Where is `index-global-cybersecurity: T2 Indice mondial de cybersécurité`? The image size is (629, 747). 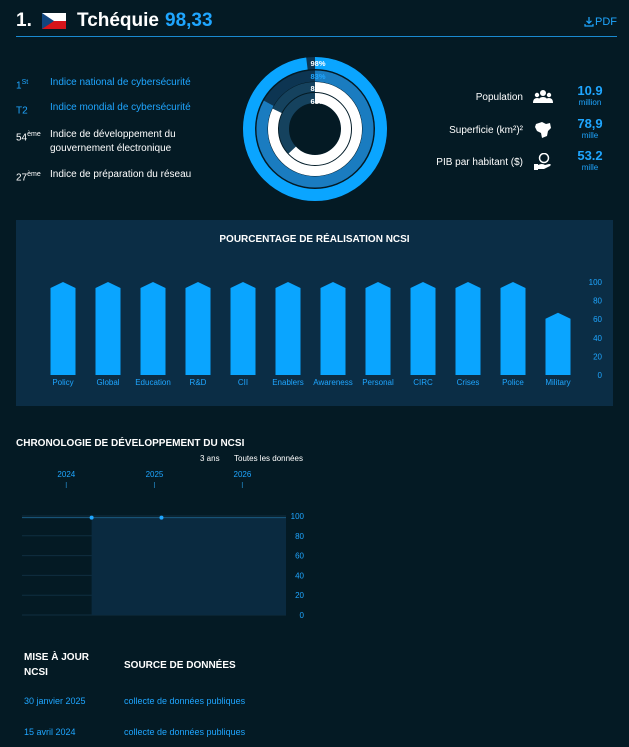 index-global-cybersecurity: T2 Indice mondial de cybersécurité is located at coordinates (118, 109).